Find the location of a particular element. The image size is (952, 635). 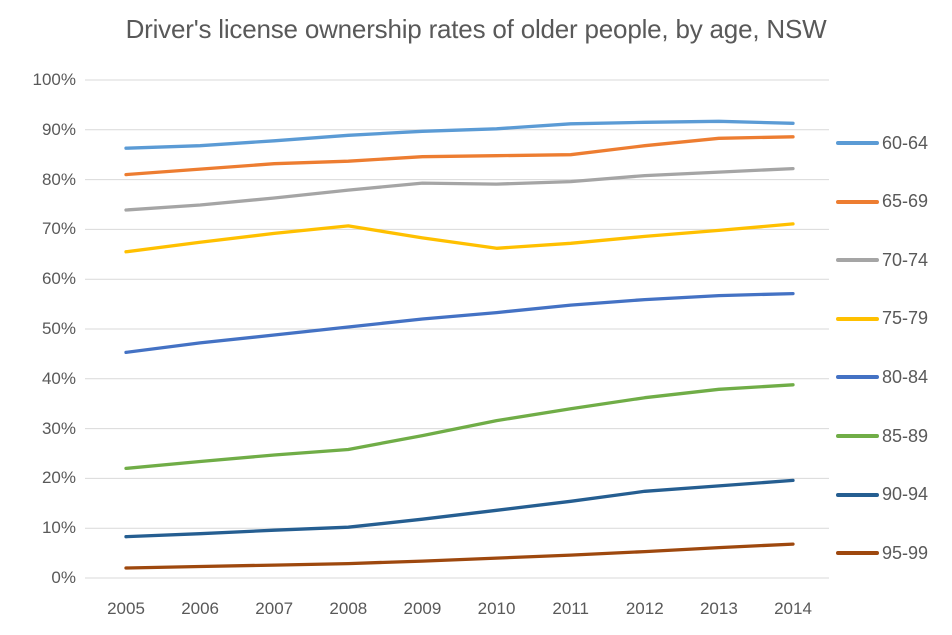

legend-item-95-99: 95-99 is located at coordinates (882, 553).